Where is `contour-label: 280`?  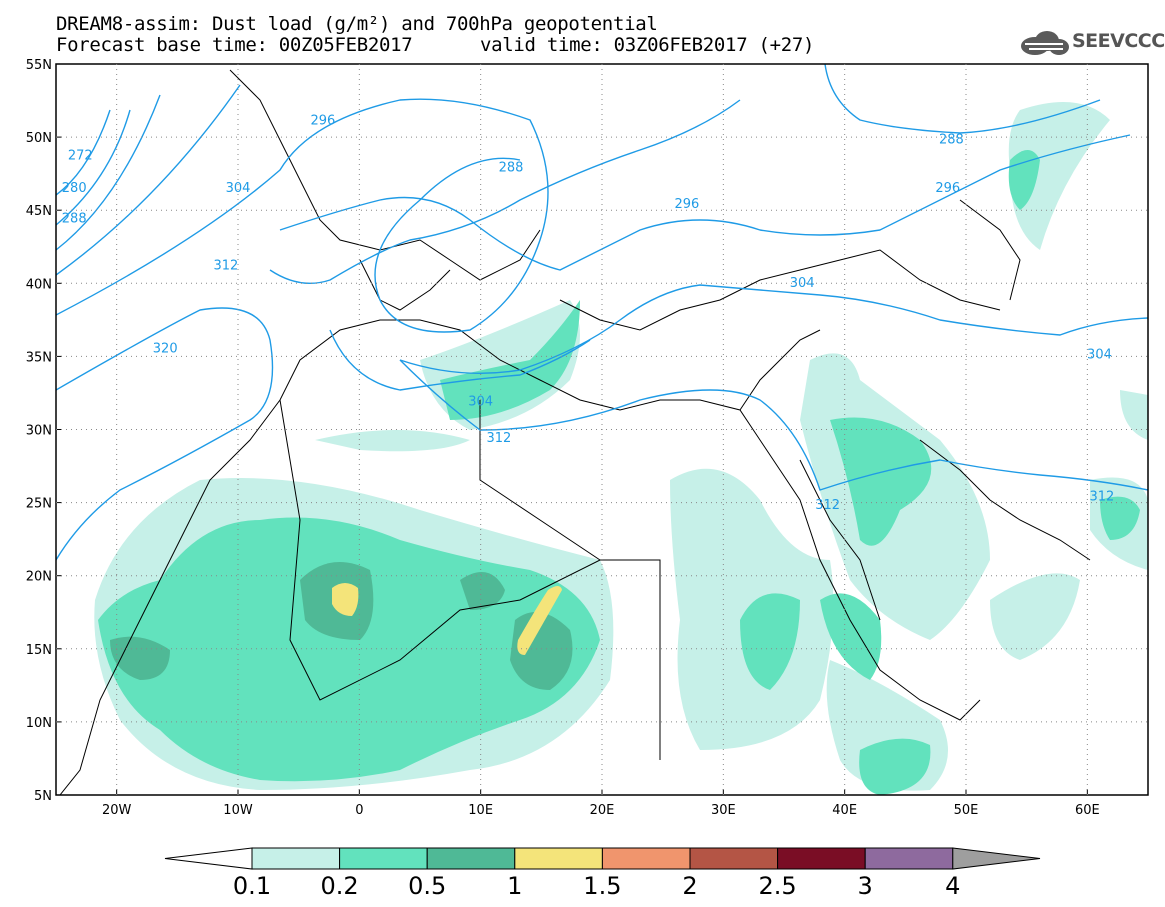 contour-label: 280 is located at coordinates (74, 188).